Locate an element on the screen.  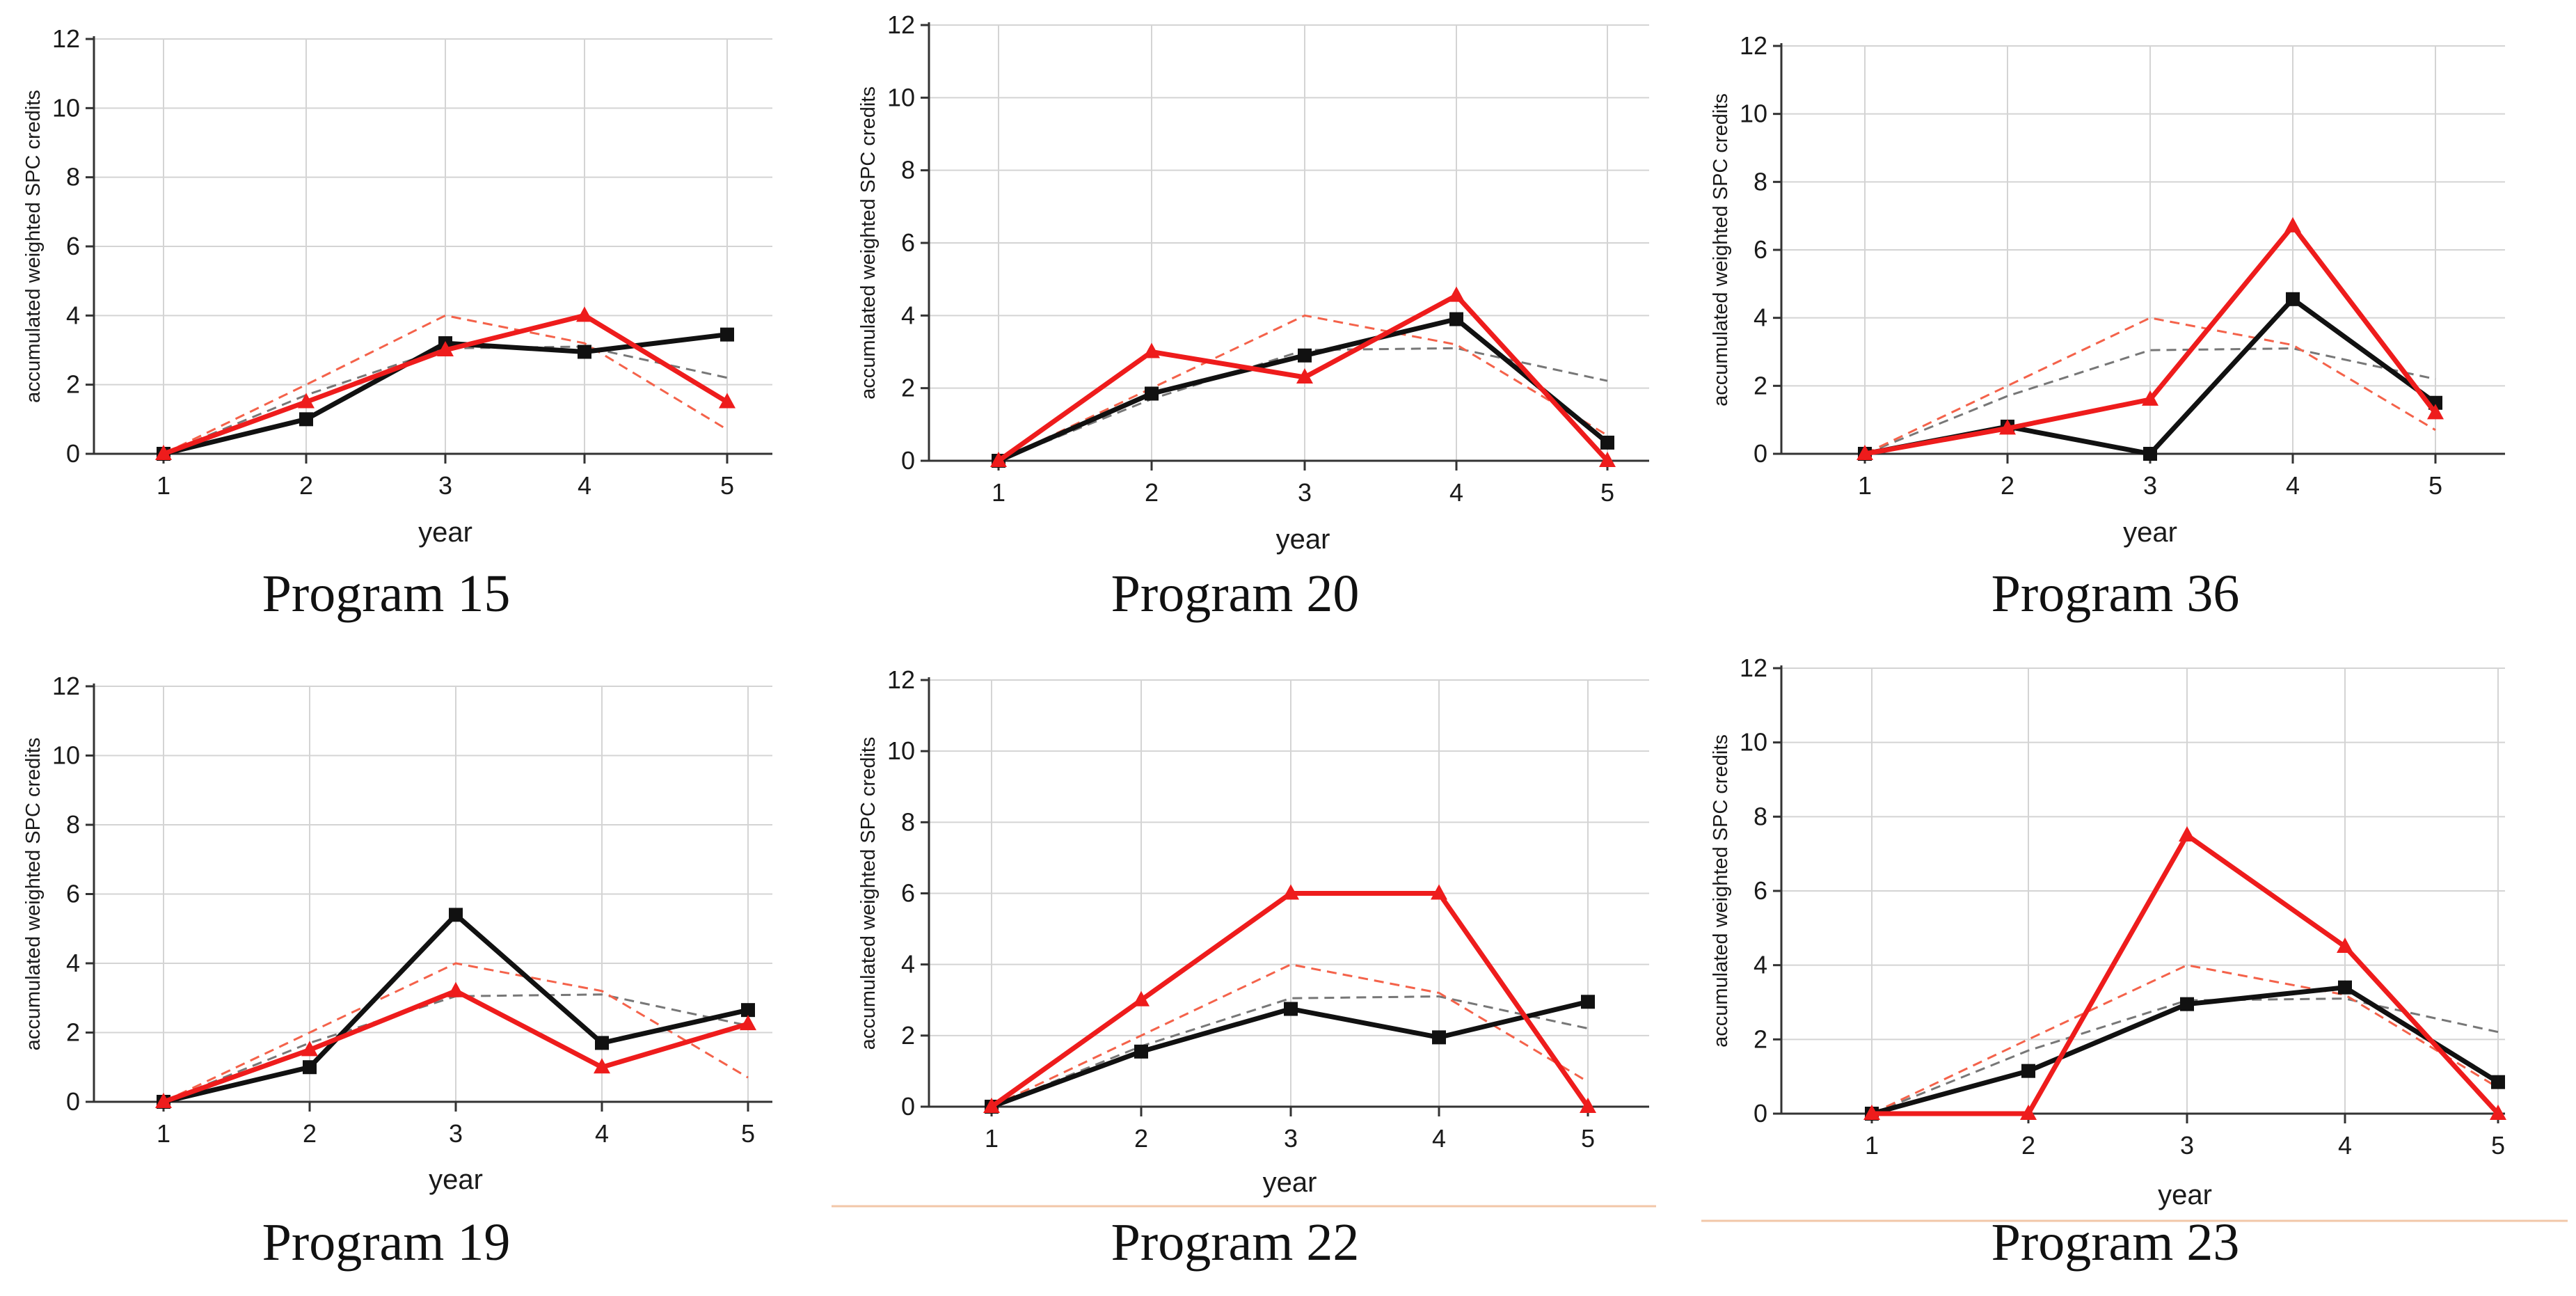
chart-title: Program 19 is located at coordinates (386, 1243).